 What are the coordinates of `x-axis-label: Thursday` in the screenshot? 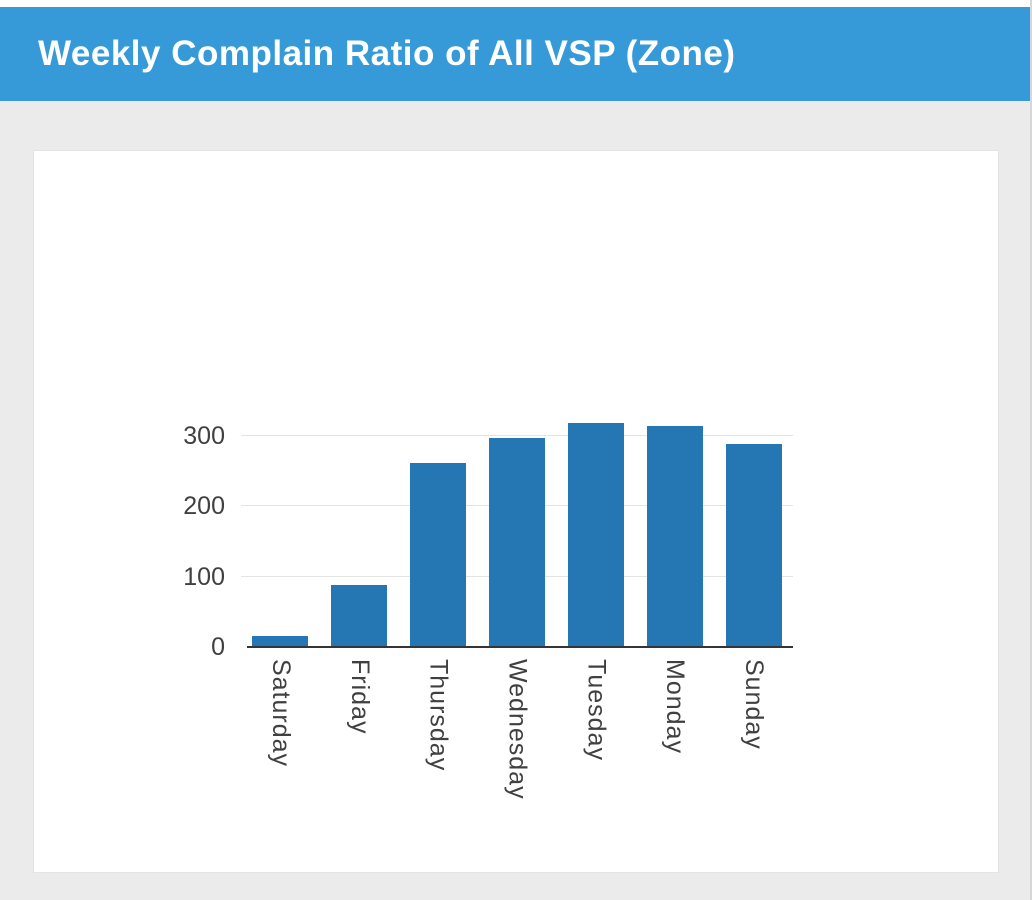 It's located at (438, 715).